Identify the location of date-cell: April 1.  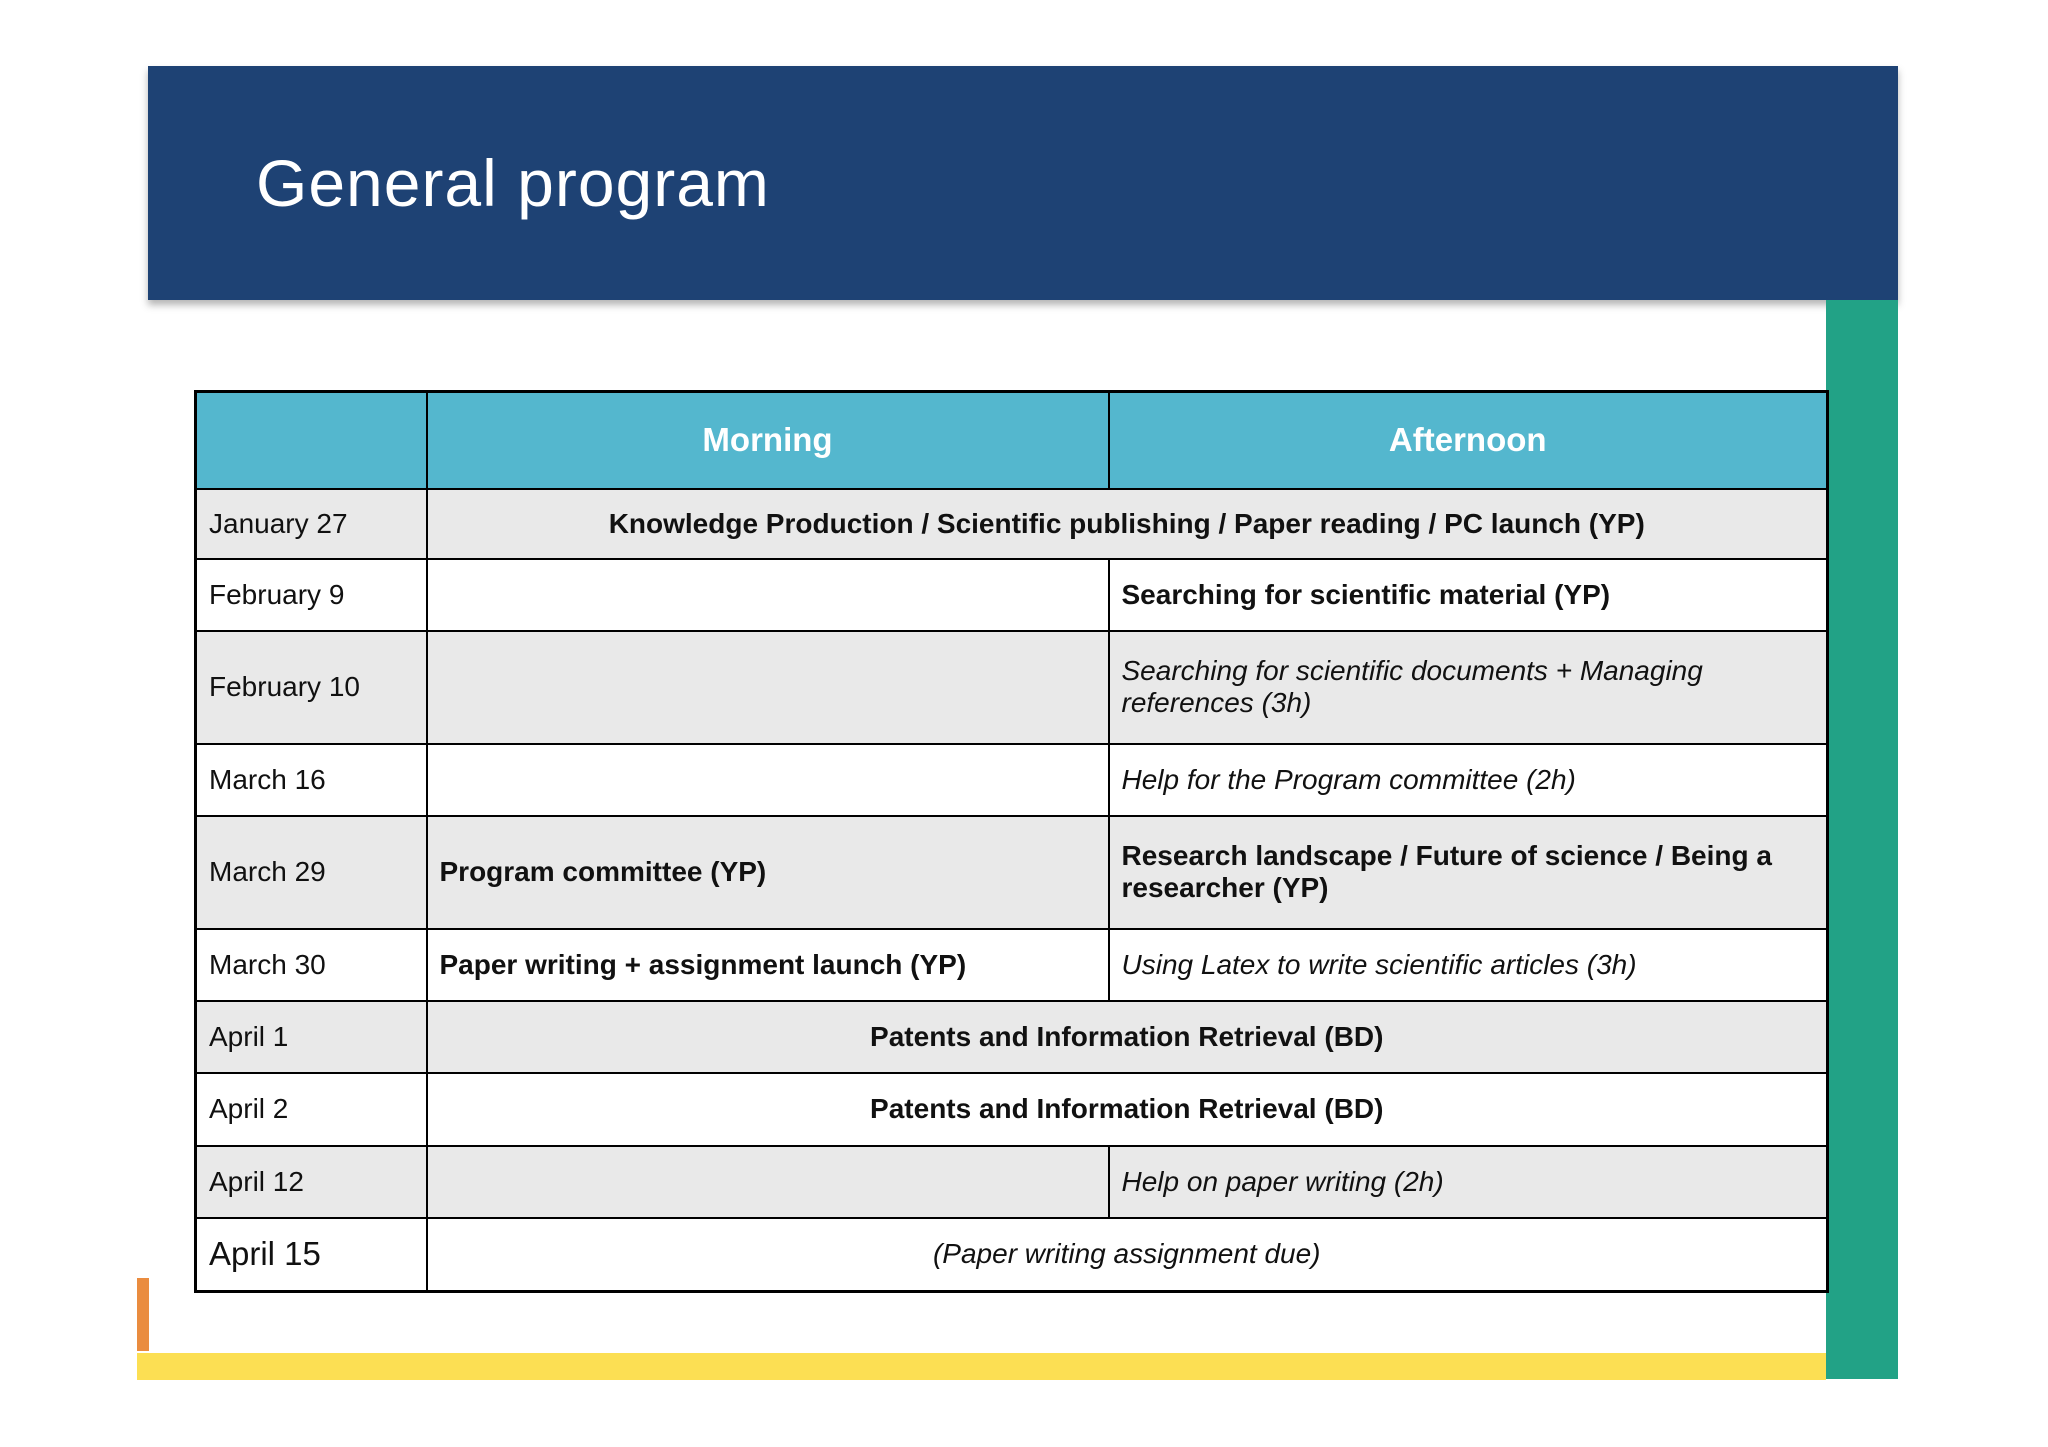
(311, 1036).